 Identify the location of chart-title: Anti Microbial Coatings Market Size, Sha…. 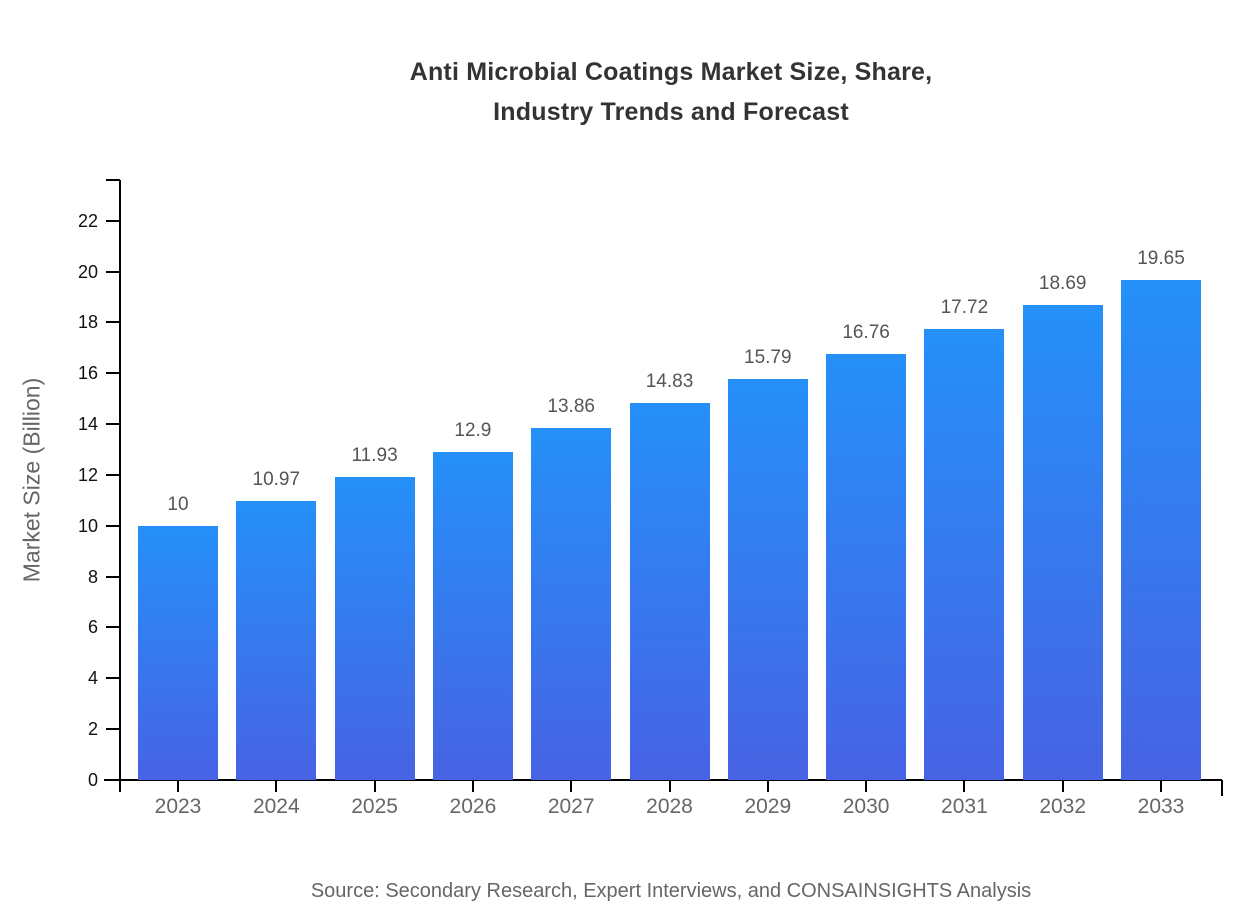
(671, 92).